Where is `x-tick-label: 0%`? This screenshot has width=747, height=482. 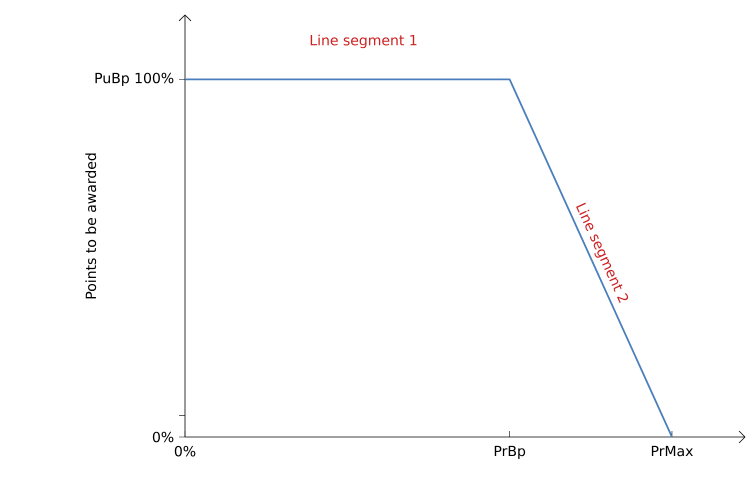
x-tick-label: 0% is located at coordinates (185, 451).